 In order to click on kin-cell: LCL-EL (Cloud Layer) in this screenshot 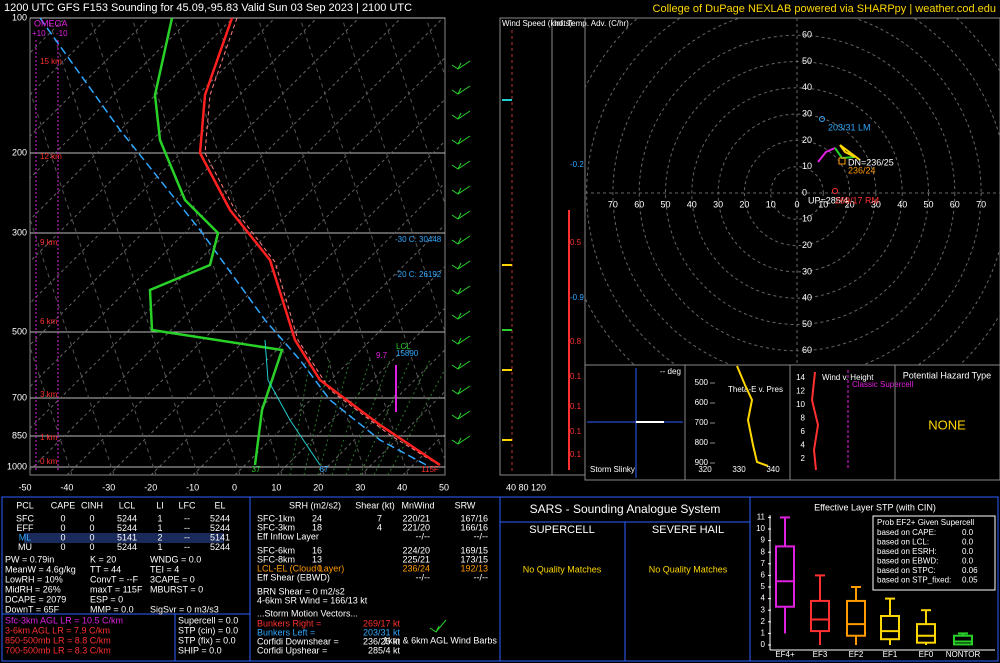, I will do `click(300, 568)`.